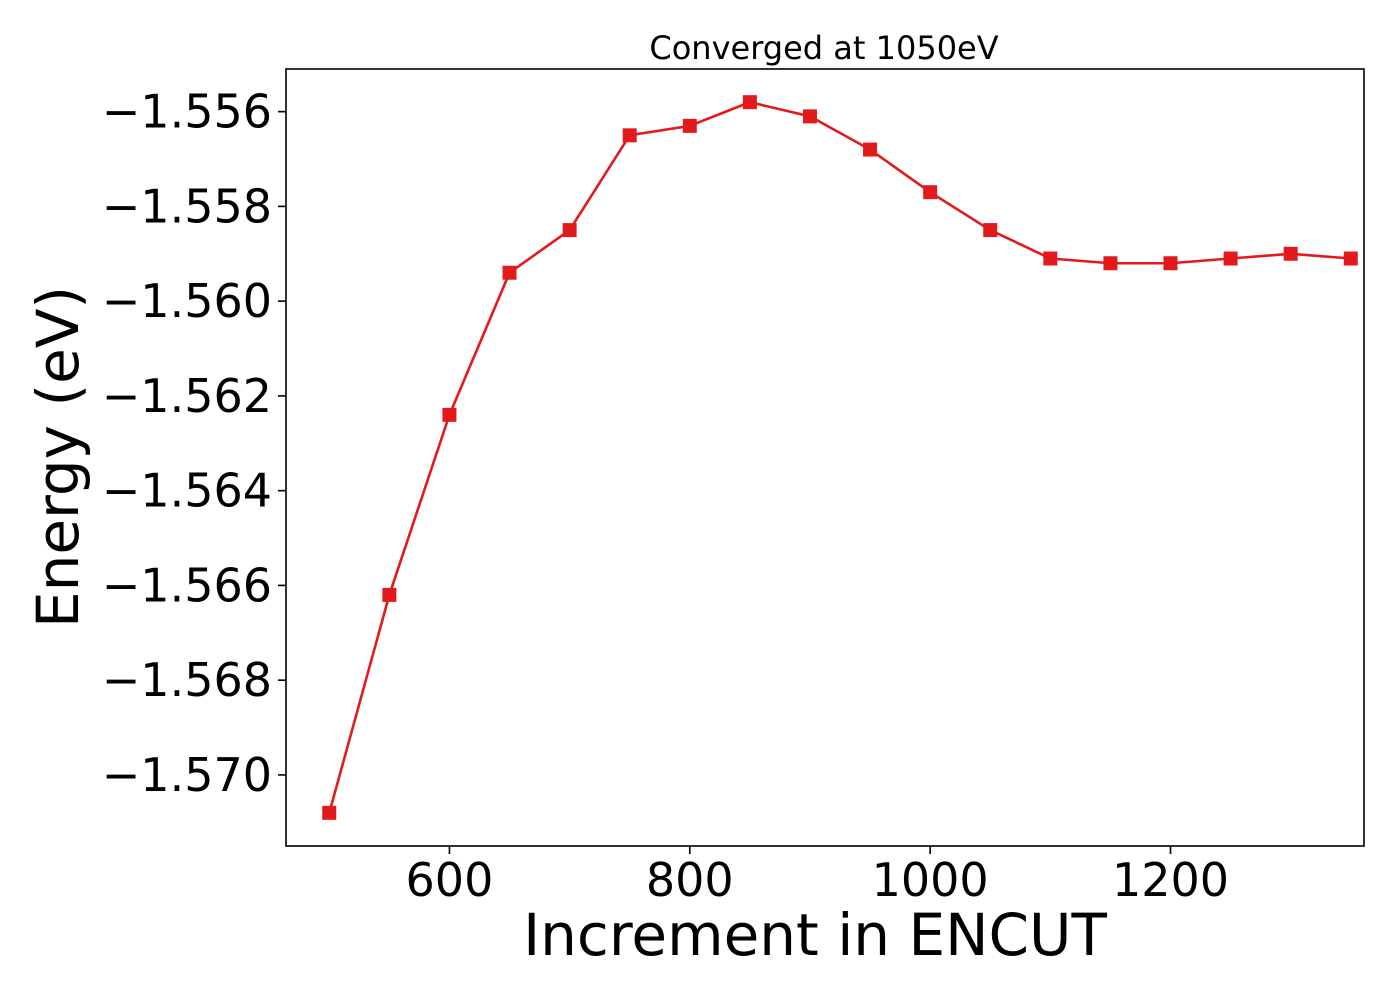 This screenshot has height=1000, width=1400. I want to click on x-tick-label: 1200, so click(1170, 880).